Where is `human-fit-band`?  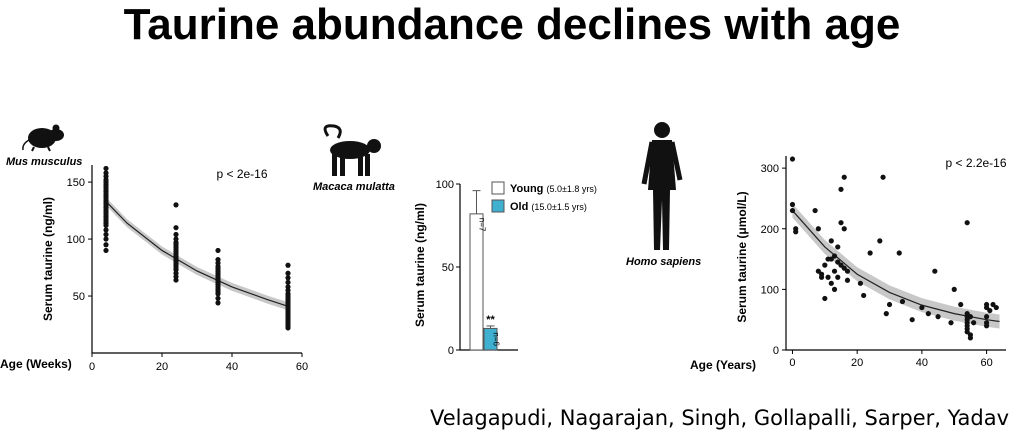 human-fit-band is located at coordinates (896, 266).